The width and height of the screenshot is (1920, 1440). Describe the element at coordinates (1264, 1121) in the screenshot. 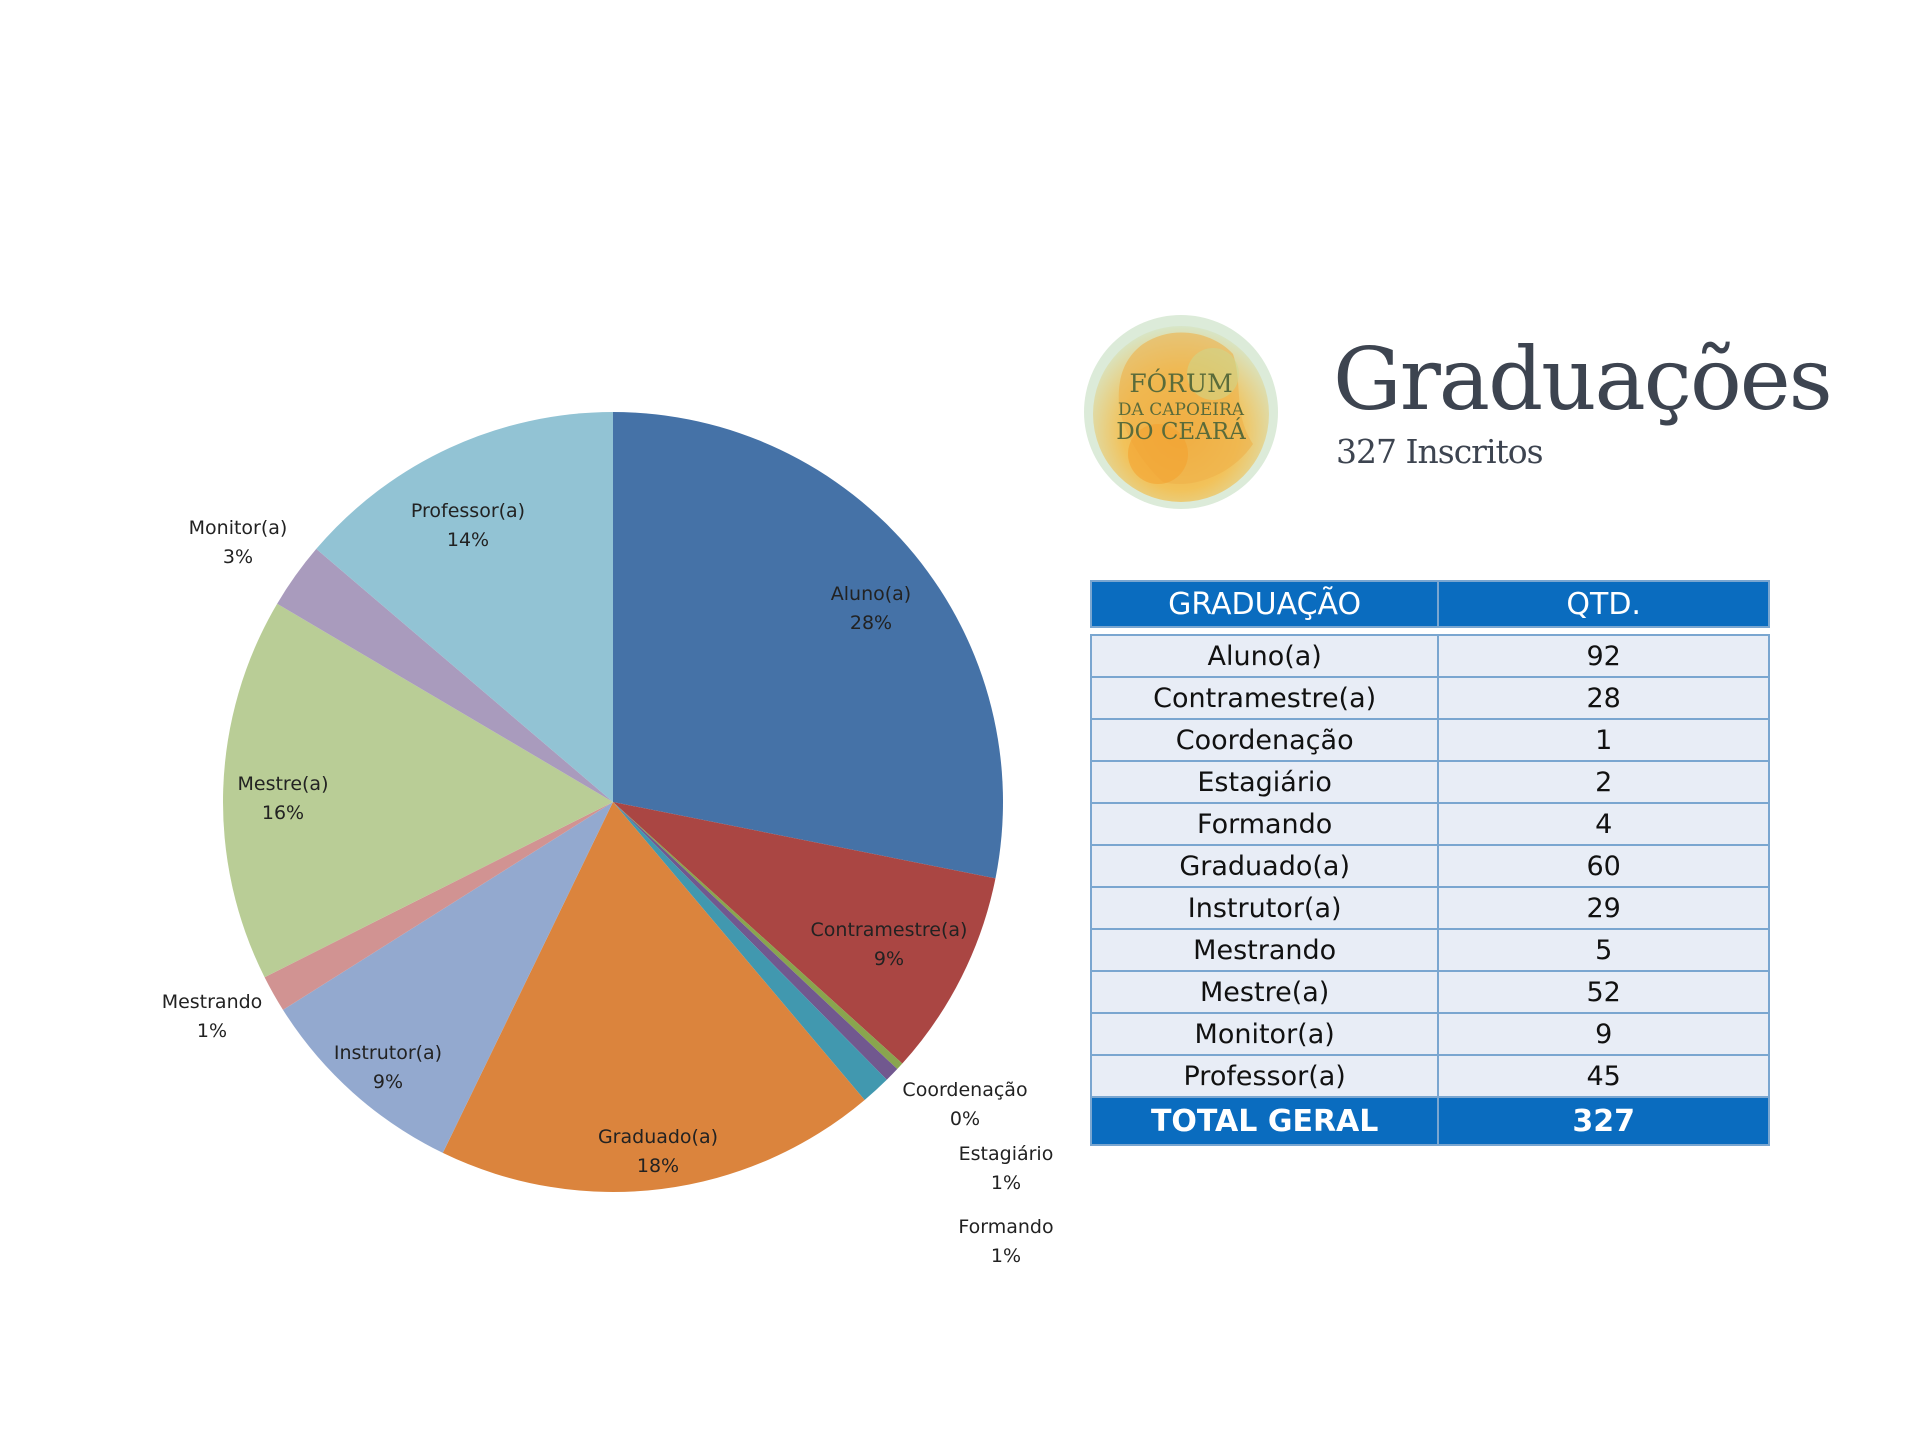

I see `total-label: TOTAL GERAL` at that location.